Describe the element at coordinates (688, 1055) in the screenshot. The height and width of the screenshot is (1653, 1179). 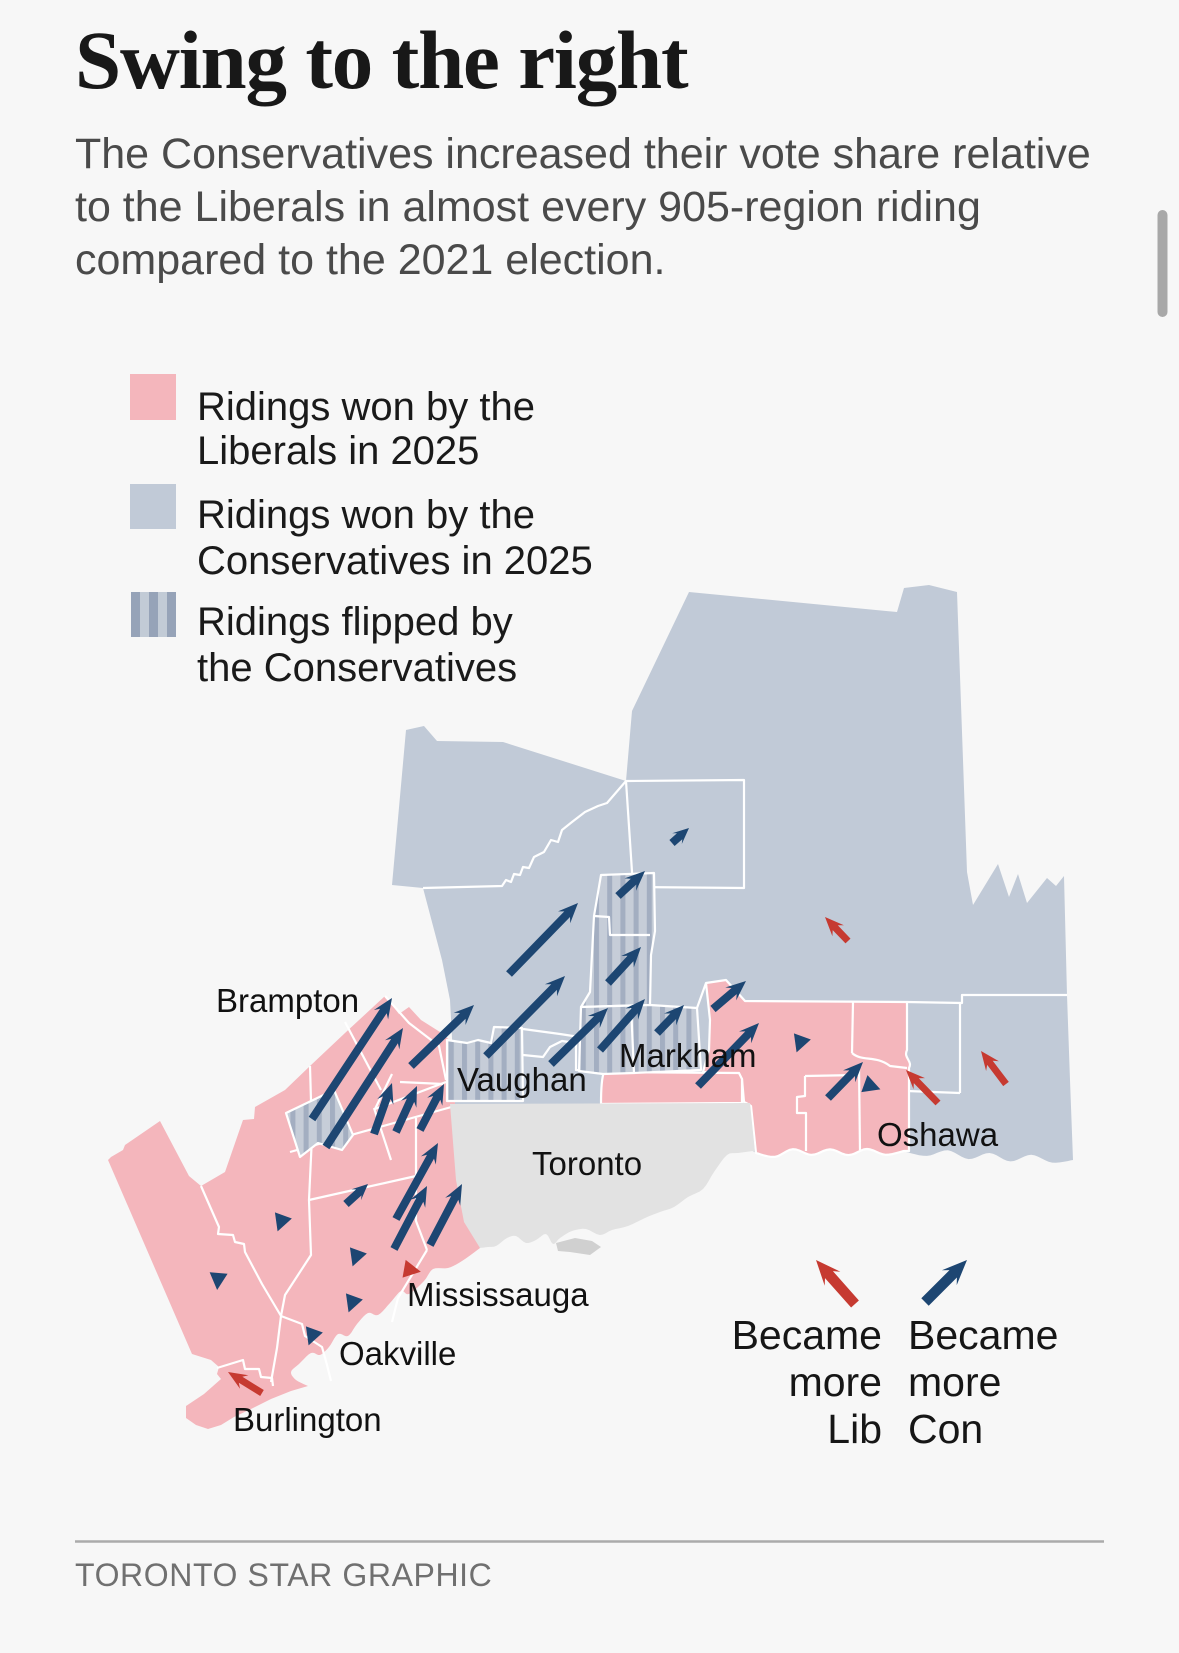
I see `svg-text: Markham` at that location.